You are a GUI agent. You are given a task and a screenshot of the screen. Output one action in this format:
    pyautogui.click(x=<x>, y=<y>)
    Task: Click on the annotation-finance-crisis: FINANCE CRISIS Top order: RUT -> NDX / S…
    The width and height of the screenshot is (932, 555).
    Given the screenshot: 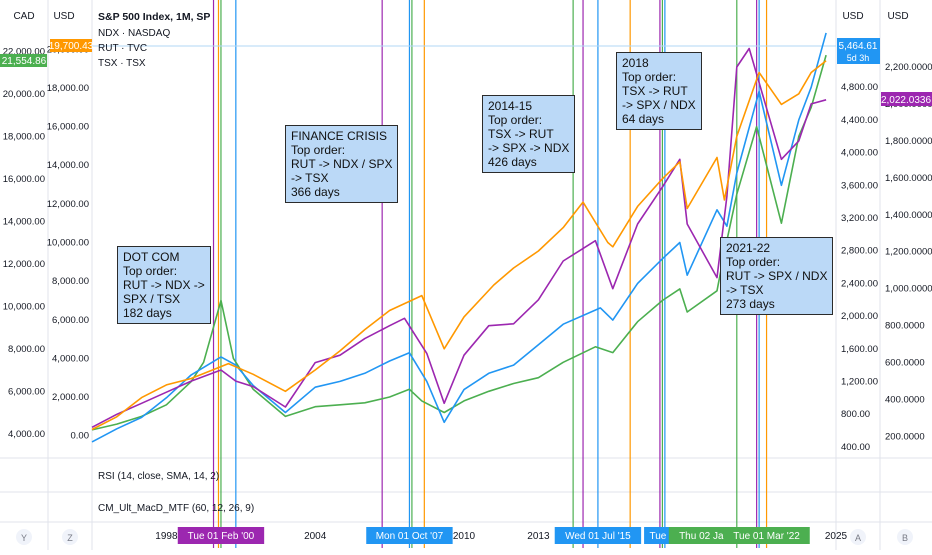 What is the action you would take?
    pyautogui.click(x=342, y=164)
    